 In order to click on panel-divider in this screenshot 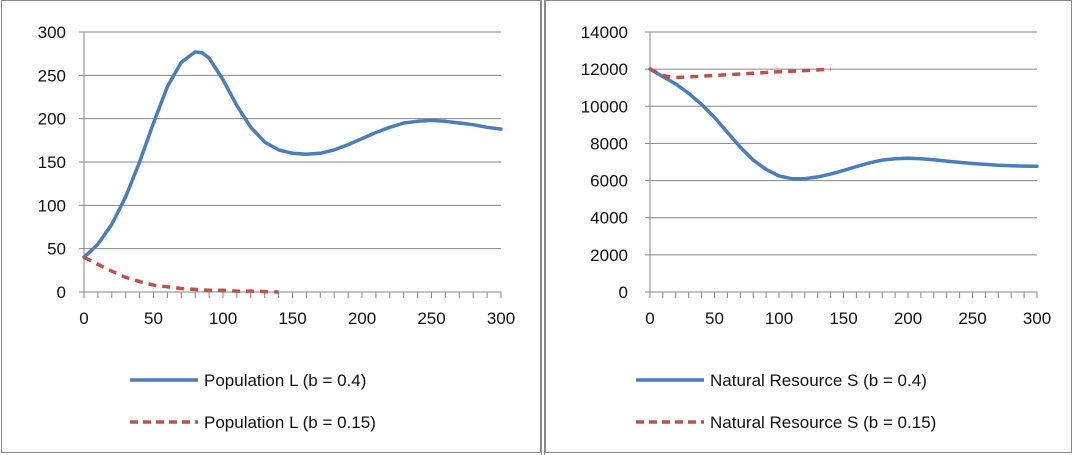, I will do `click(543, 227)`.